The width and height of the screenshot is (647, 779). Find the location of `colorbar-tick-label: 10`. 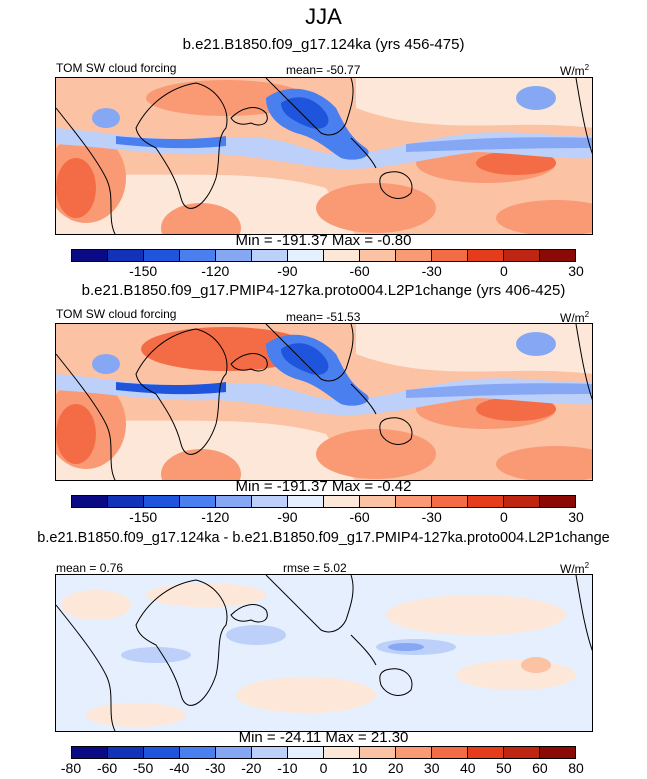

colorbar-tick-label: 10 is located at coordinates (359, 768).